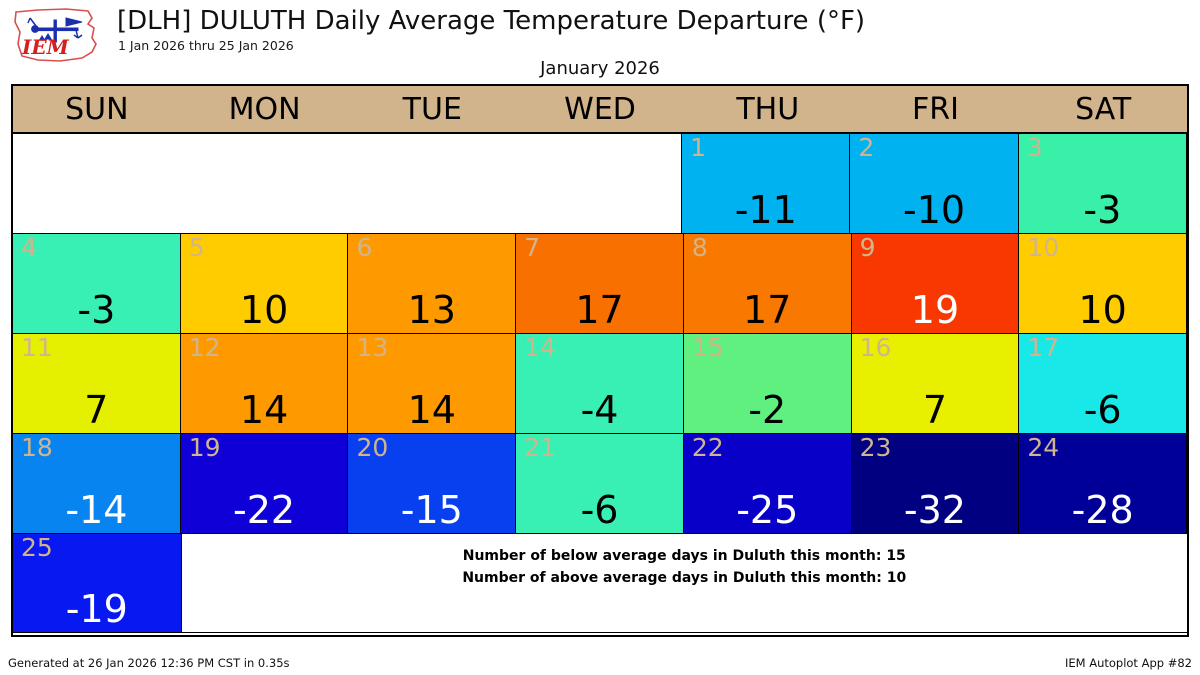  I want to click on temperature-departure-value: 17, so click(599, 310).